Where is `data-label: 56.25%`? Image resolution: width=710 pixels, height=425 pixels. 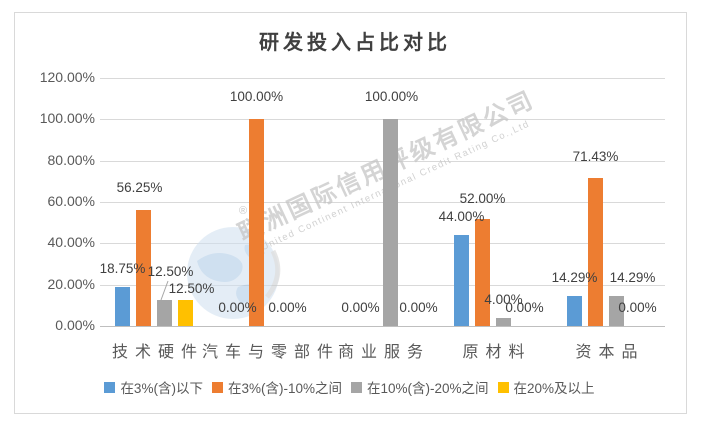 data-label: 56.25% is located at coordinates (139, 187).